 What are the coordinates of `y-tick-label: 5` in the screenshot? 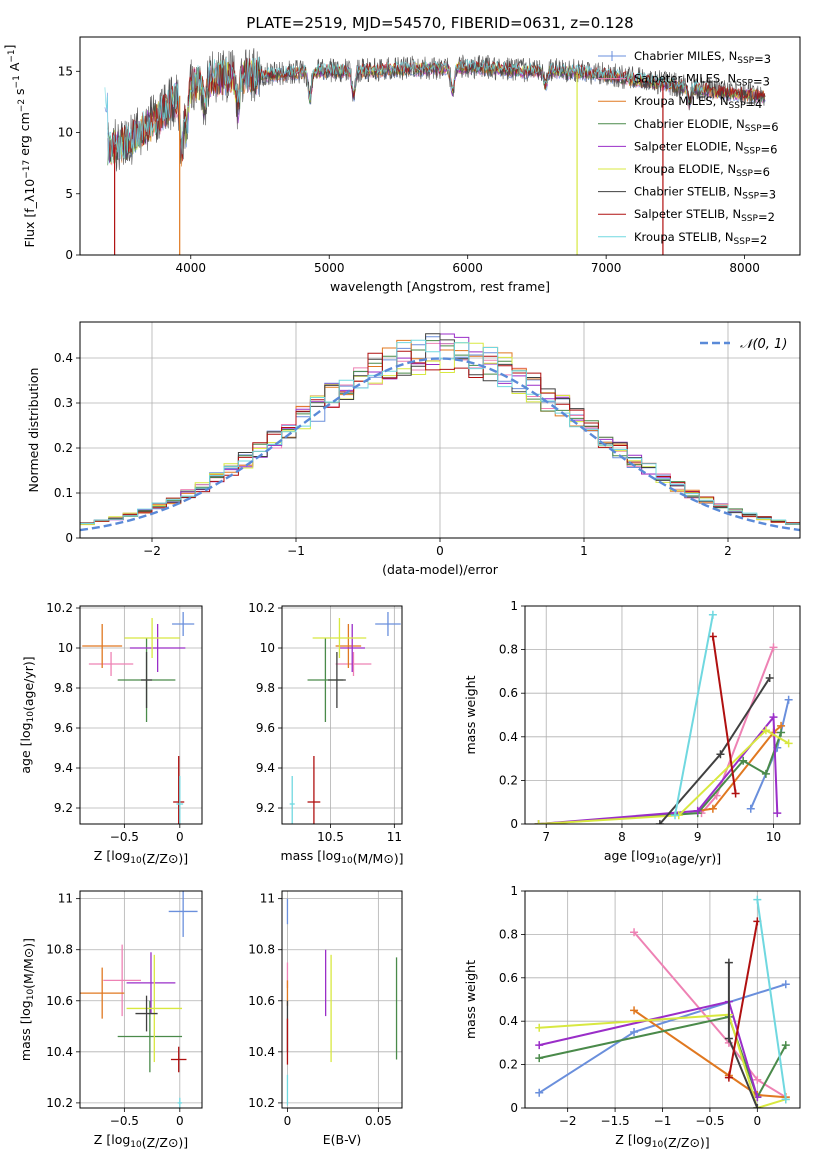 It's located at (69, 194).